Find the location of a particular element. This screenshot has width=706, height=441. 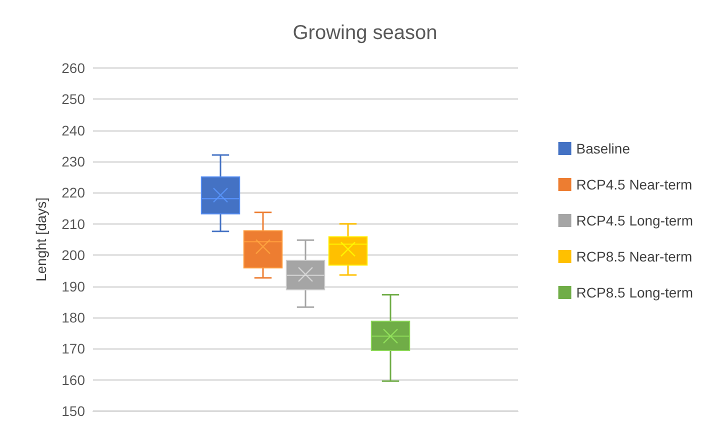

y-tick-label: 180 is located at coordinates (74, 317).